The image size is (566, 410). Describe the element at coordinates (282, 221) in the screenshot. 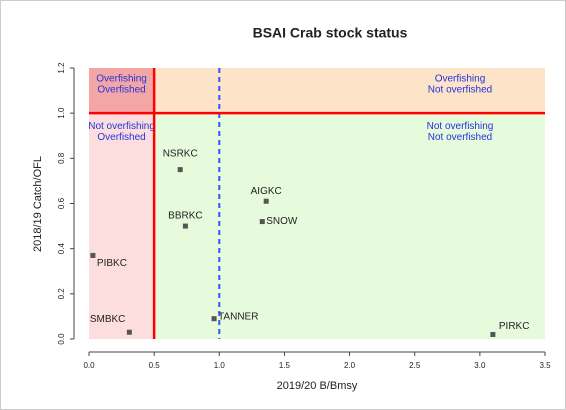

I see `point-label: SNOW` at that location.